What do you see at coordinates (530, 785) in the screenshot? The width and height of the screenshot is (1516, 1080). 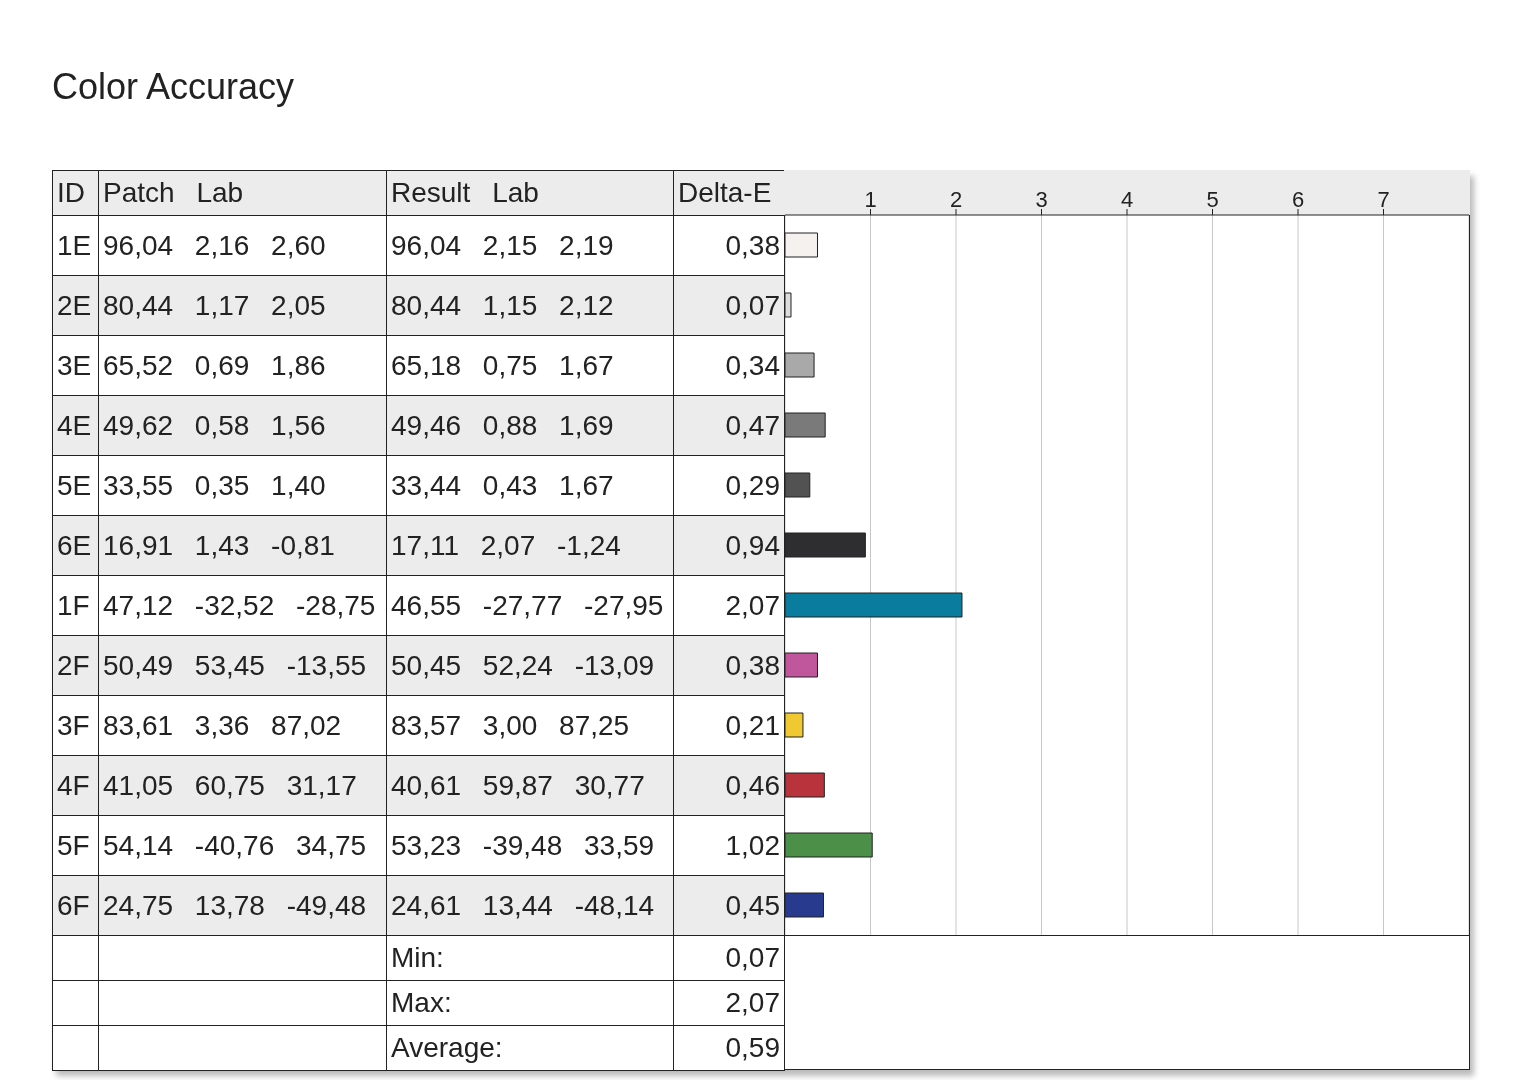 I see `text: 40,61 59,87 30,77` at bounding box center [530, 785].